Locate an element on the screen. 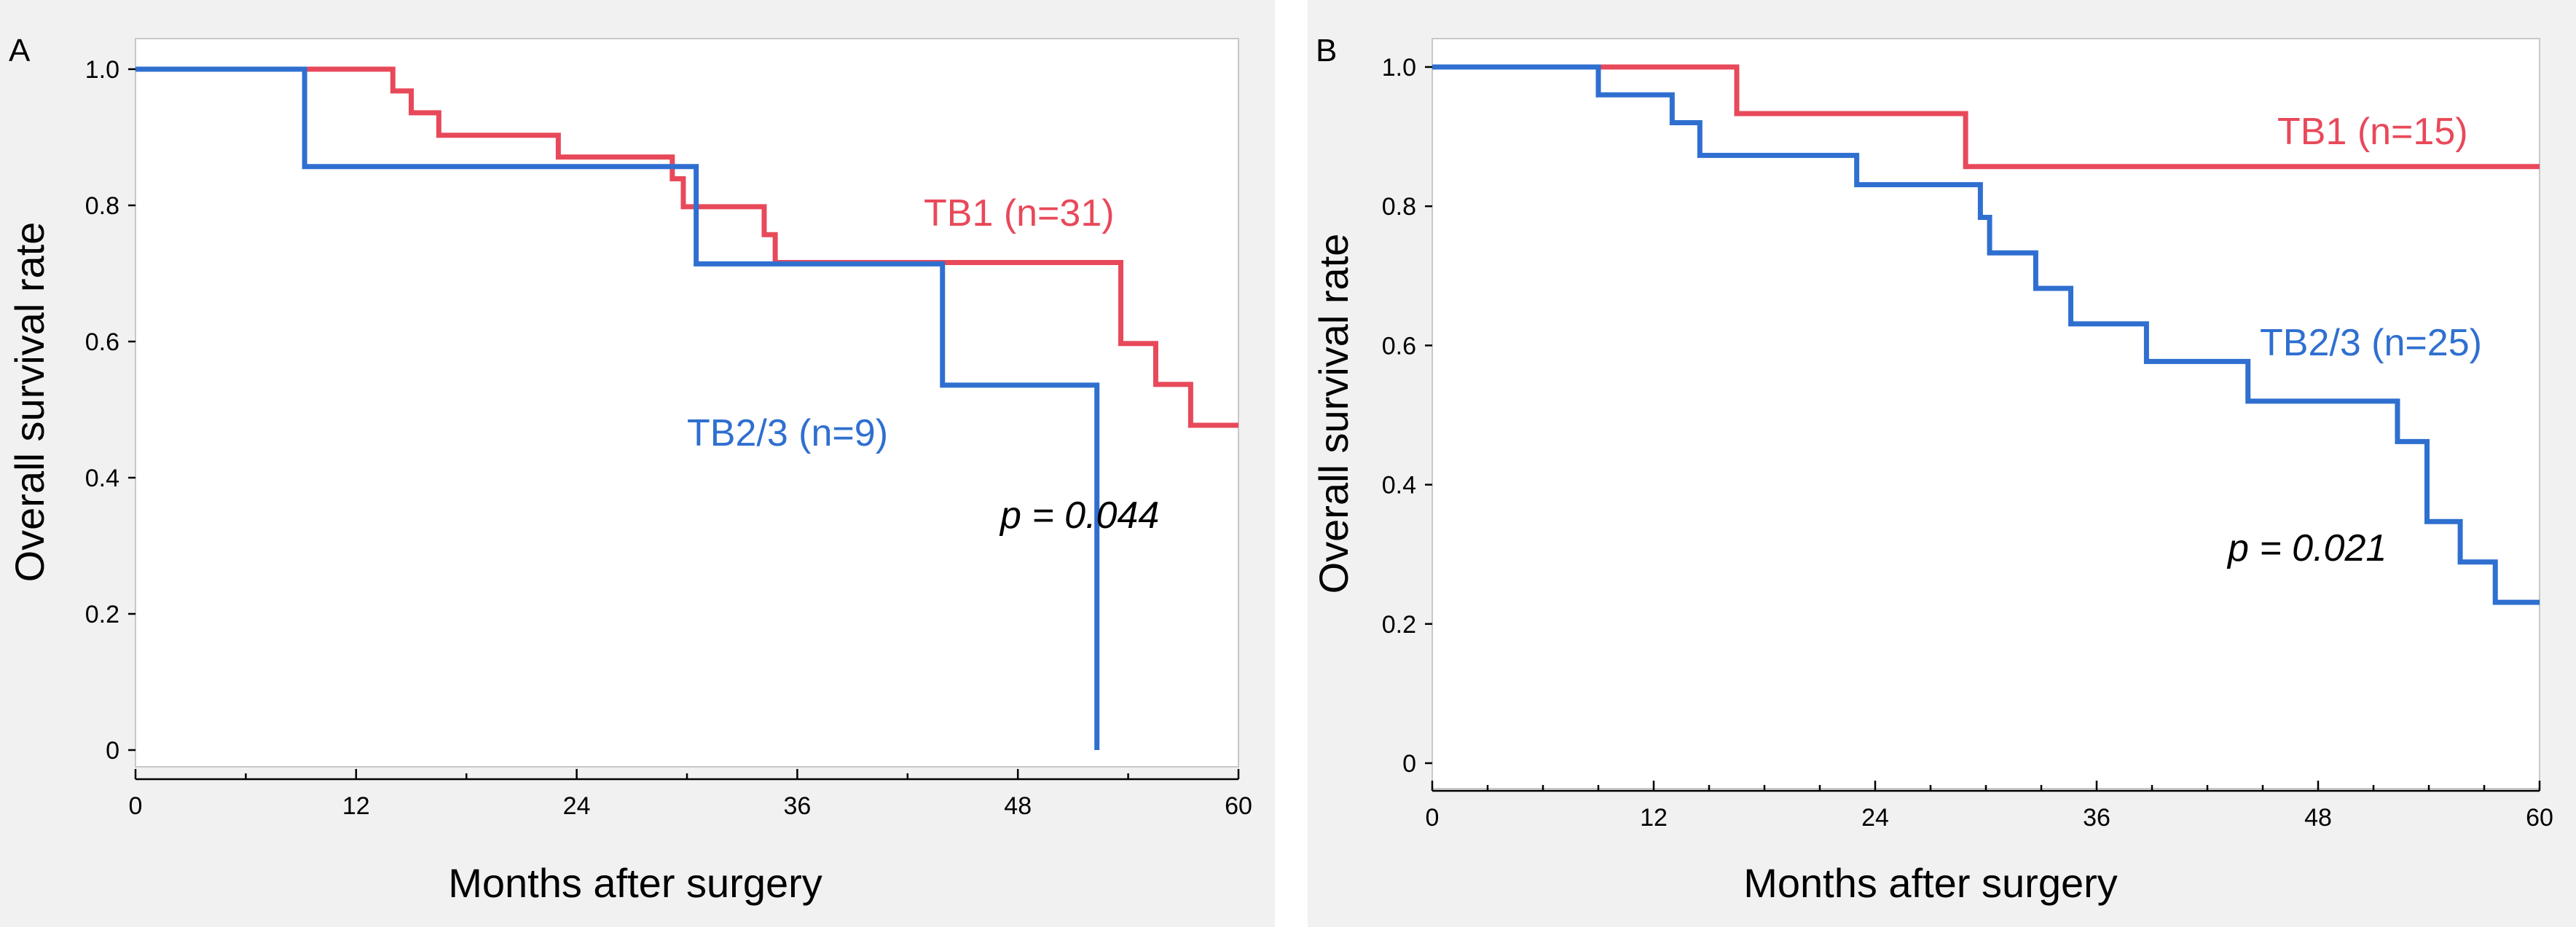  panel-b-x-tick-label: 60 is located at coordinates (2539, 818).